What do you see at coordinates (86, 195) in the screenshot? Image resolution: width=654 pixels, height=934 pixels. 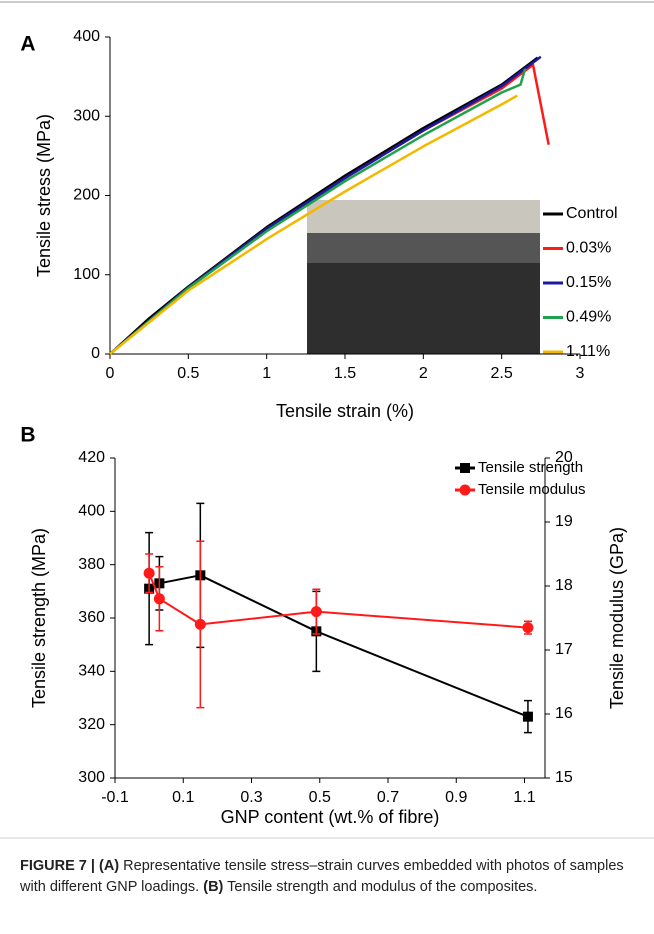 I see `y-tick-label: 200` at bounding box center [86, 195].